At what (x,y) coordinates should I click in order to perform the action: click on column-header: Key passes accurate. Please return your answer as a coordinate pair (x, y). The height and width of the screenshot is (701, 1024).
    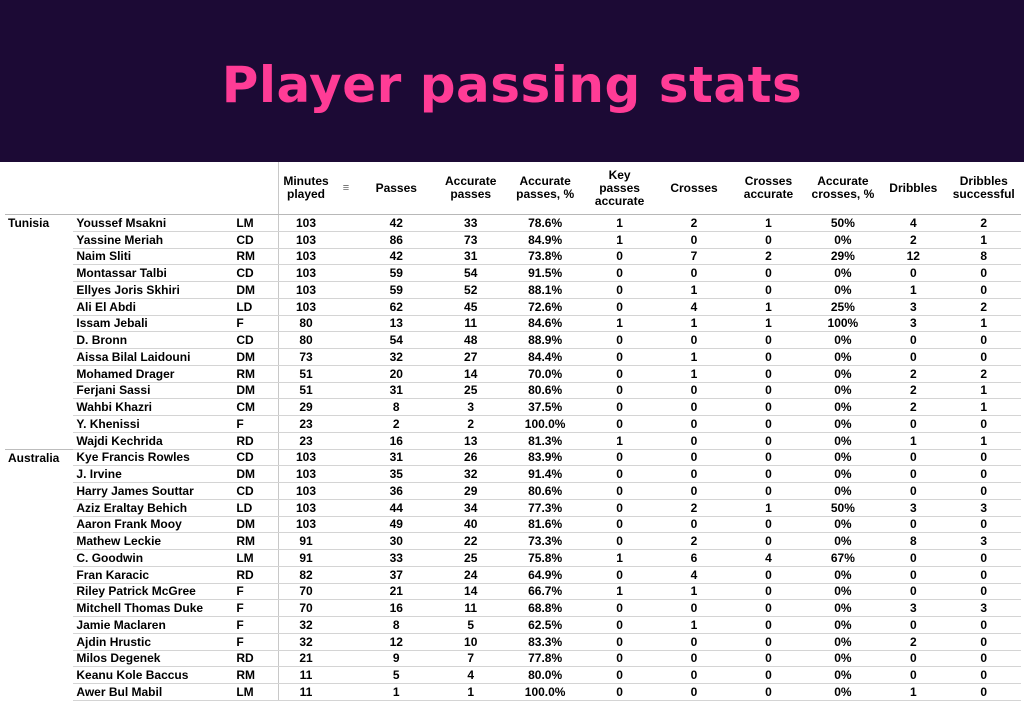
    Looking at the image, I should click on (619, 188).